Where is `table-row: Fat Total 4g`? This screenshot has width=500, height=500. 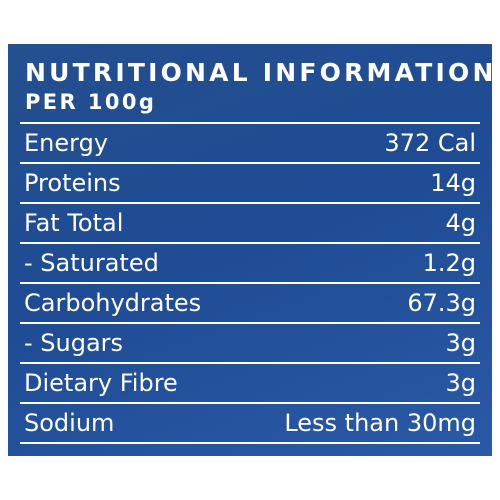
table-row: Fat Total 4g is located at coordinates (250, 224).